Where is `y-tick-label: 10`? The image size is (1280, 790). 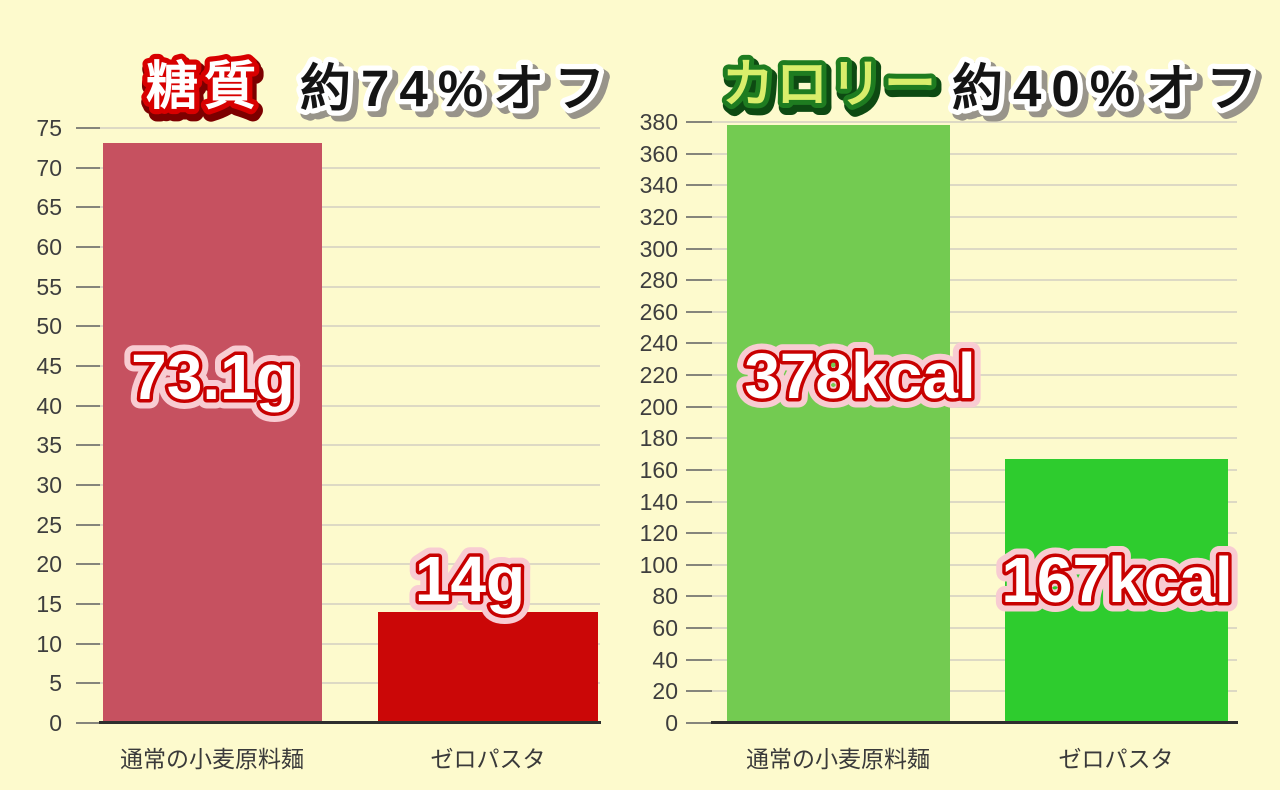
y-tick-label: 10 is located at coordinates (49, 644).